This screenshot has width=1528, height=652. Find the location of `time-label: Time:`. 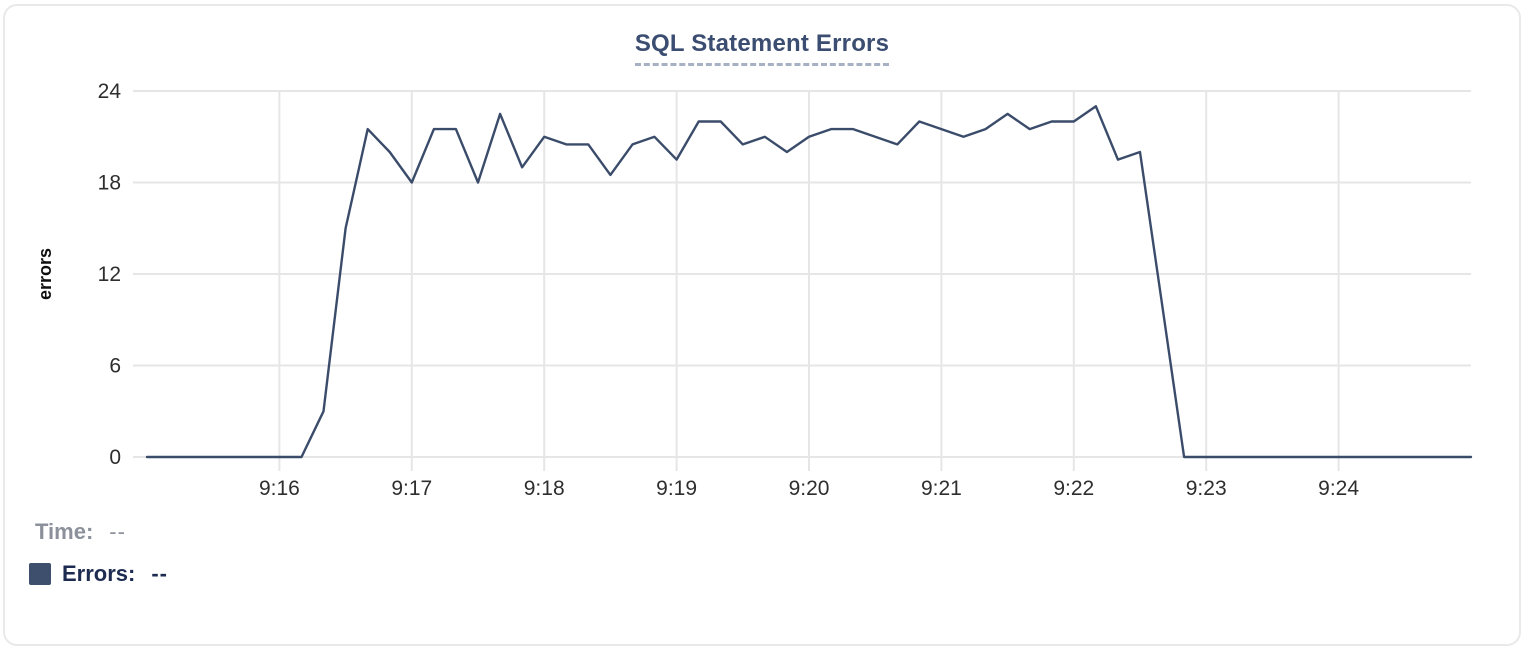

time-label: Time: is located at coordinates (64, 531).